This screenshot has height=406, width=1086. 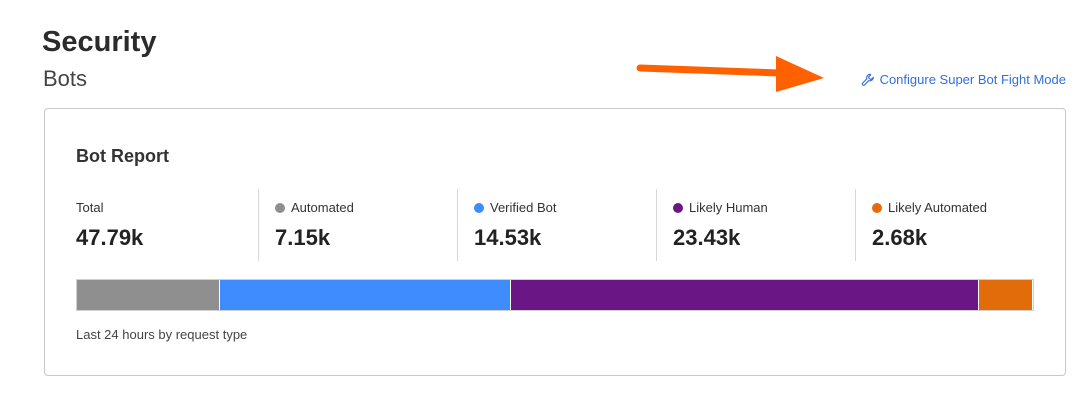 What do you see at coordinates (1005, 295) in the screenshot?
I see `bar-segment-likely-automated` at bounding box center [1005, 295].